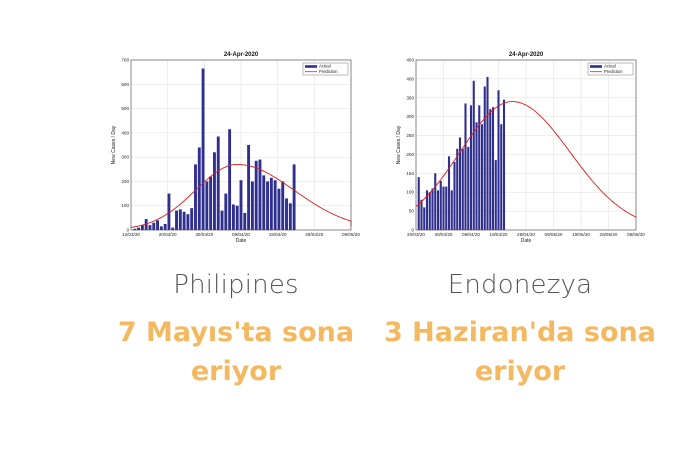 The image size is (691, 450). I want to click on chart-title: 24-Apr-2020, so click(526, 55).